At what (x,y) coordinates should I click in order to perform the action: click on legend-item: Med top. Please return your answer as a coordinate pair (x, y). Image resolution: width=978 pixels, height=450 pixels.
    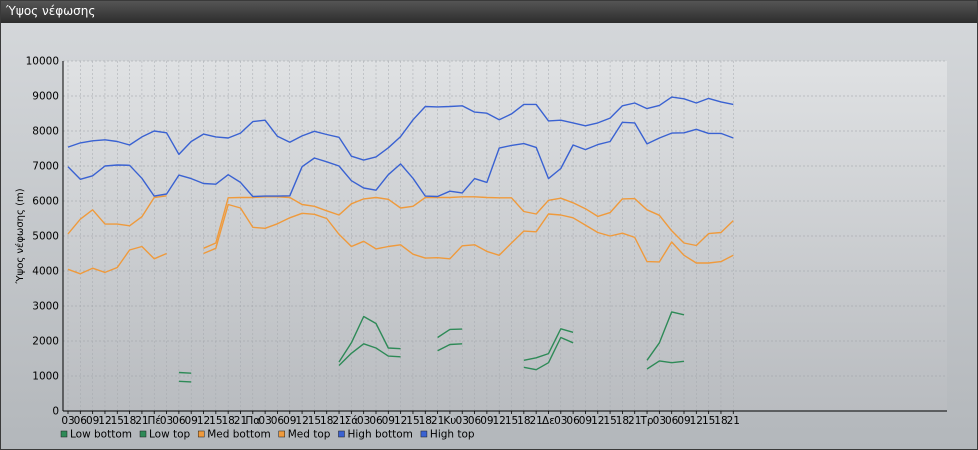
    Looking at the image, I should click on (304, 435).